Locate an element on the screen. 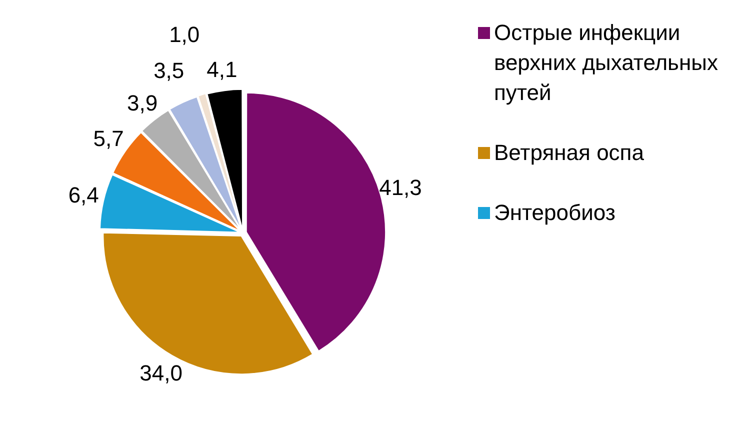 This screenshot has height=427, width=749. legend-label: Острые инфекции верхних дыхательных путей is located at coordinates (606, 63).